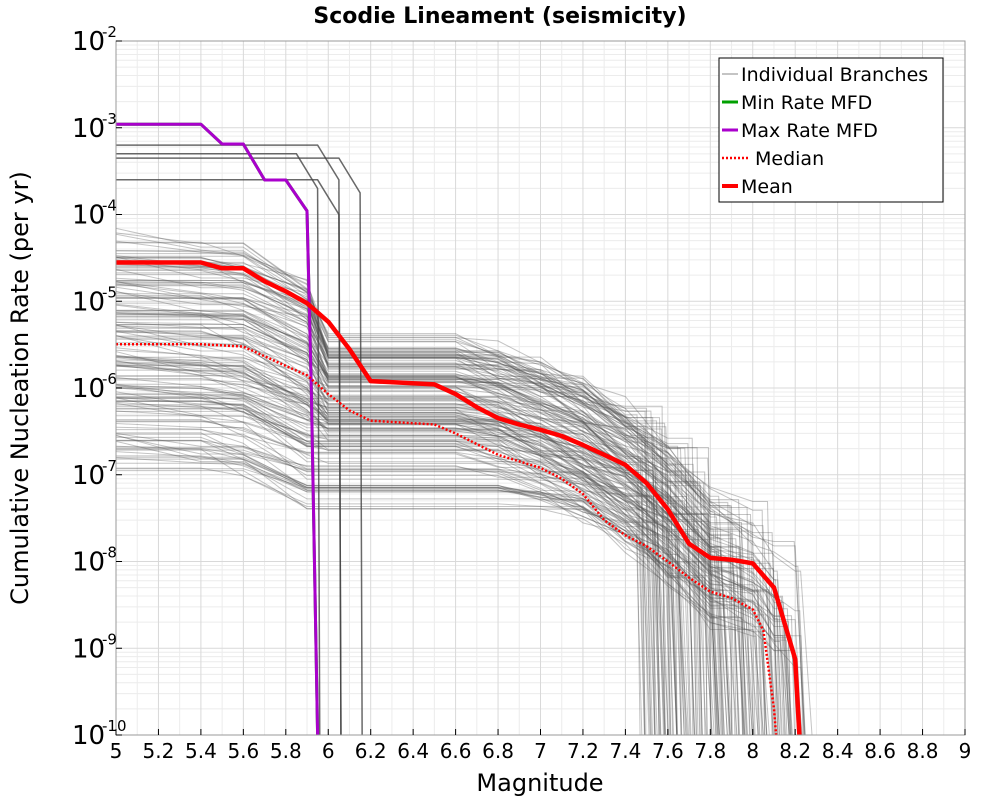 The image size is (1000, 800). I want to click on x-tick-label: 5.8, so click(286, 751).